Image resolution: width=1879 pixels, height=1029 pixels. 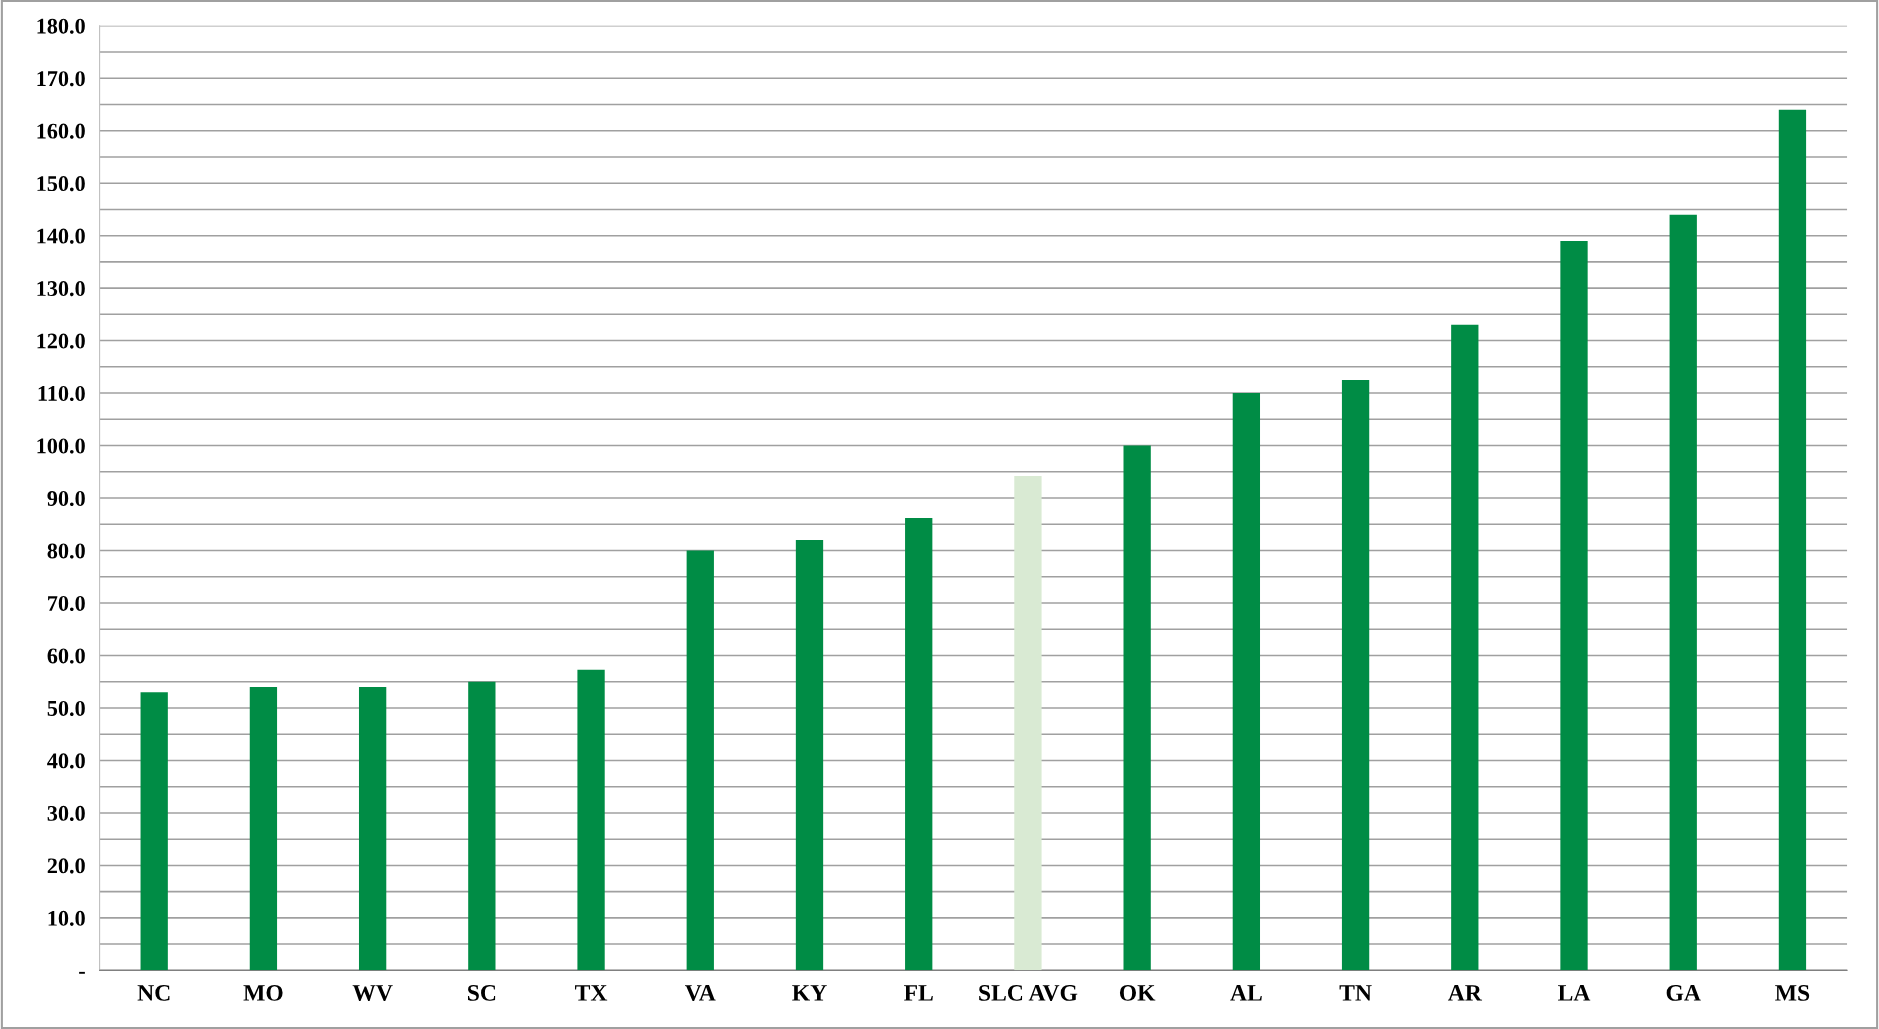 What do you see at coordinates (918, 993) in the screenshot?
I see `x-tick-label: FL` at bounding box center [918, 993].